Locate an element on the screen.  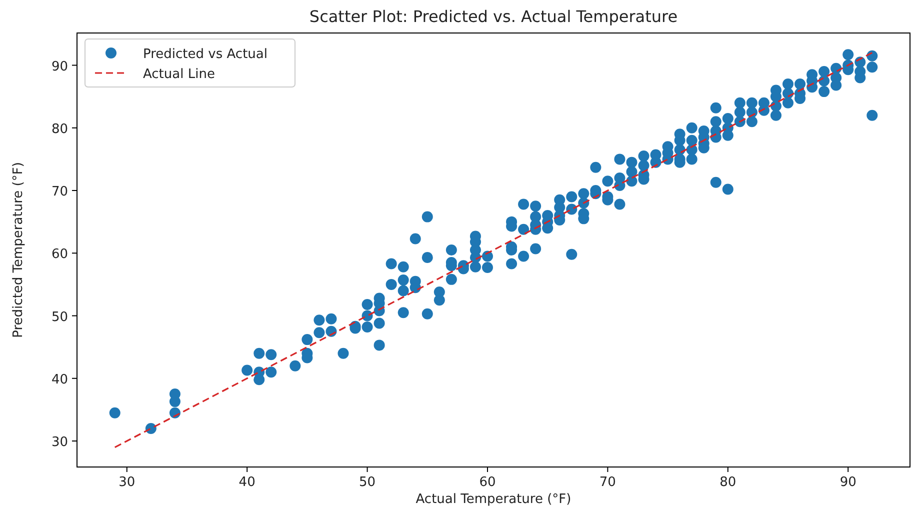
y-tick-label: 40 is located at coordinates (59, 380).